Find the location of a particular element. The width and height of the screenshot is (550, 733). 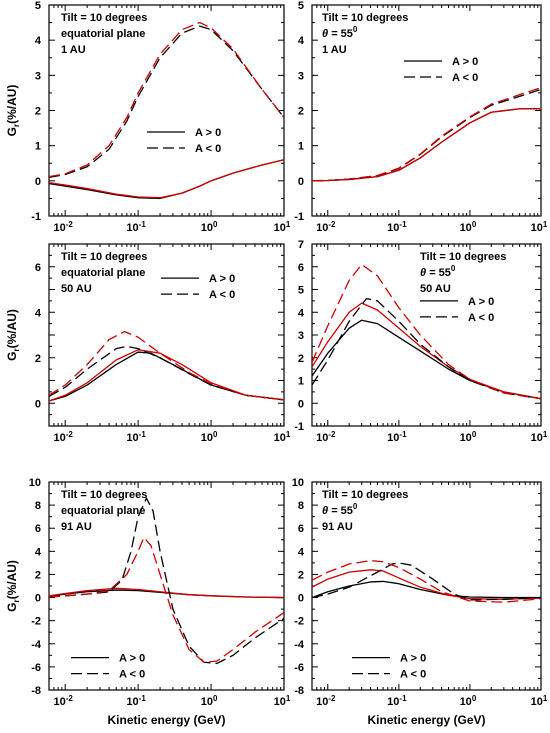

y-tick-label: 10 is located at coordinates (35, 483).